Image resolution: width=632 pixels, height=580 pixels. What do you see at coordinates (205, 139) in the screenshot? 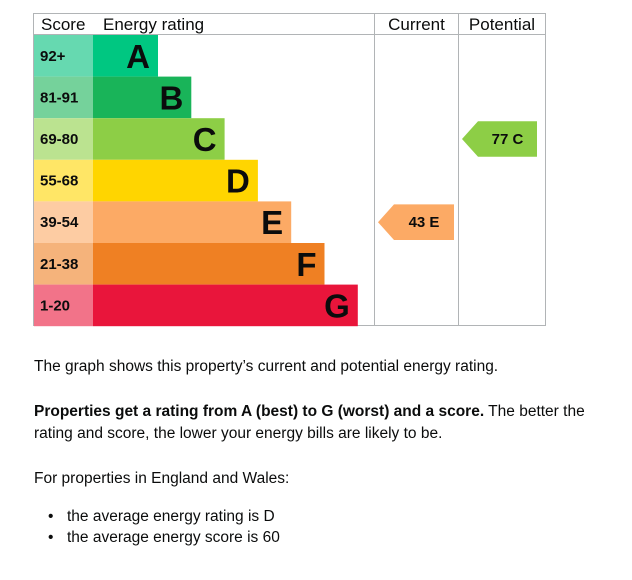
I see `band-letter-c: C` at bounding box center [205, 139].